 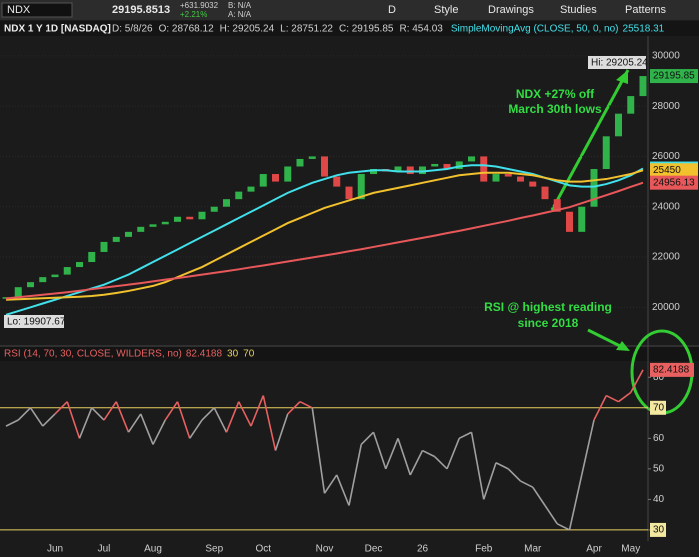 What do you see at coordinates (233, 354) in the screenshot?
I see `rsi-header-value: 30` at bounding box center [233, 354].